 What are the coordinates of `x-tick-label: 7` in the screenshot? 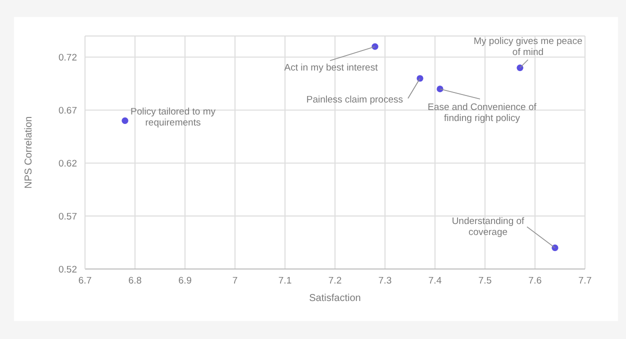 It's located at (235, 281).